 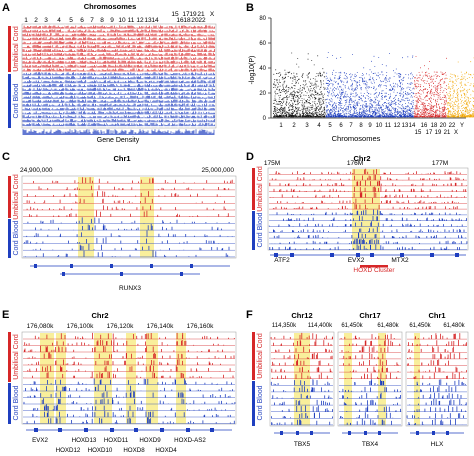 I want to click on panel-e-tick-label: 176,140k, so click(x=160, y=326).